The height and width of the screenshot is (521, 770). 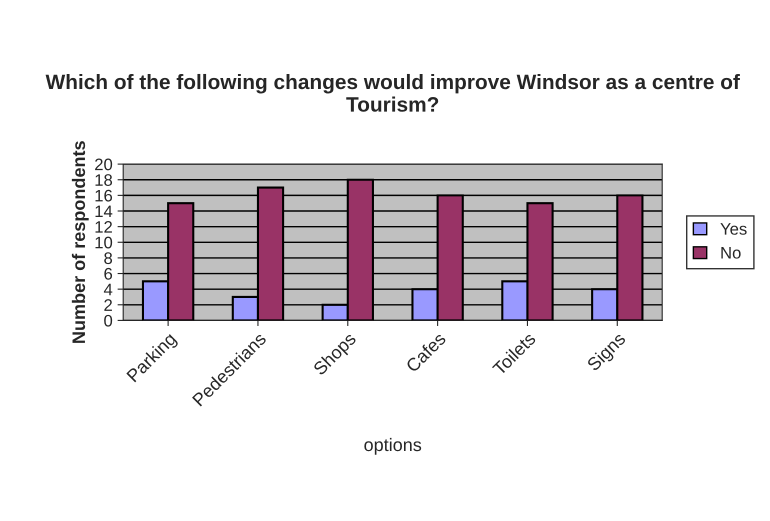 I want to click on x-axis-title: options, so click(x=393, y=446).